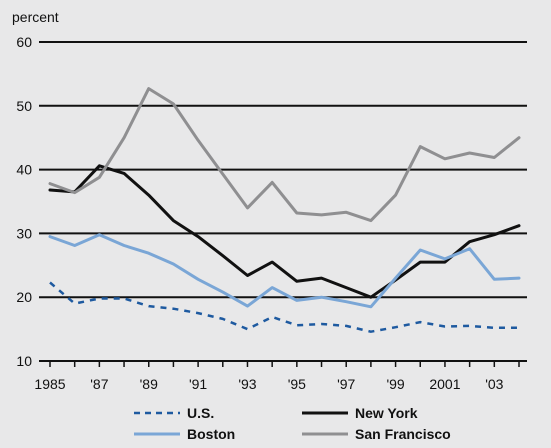 The height and width of the screenshot is (448, 551). I want to click on y-axis-ticks: 10 20 30 40 50 60, so click(24, 201).